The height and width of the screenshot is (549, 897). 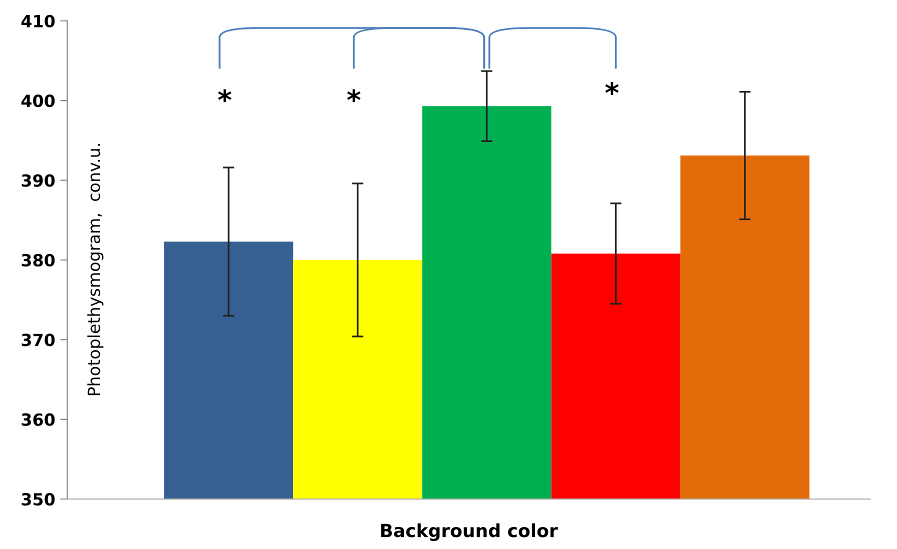 I want to click on y-tick-label: 380, so click(x=38, y=260).